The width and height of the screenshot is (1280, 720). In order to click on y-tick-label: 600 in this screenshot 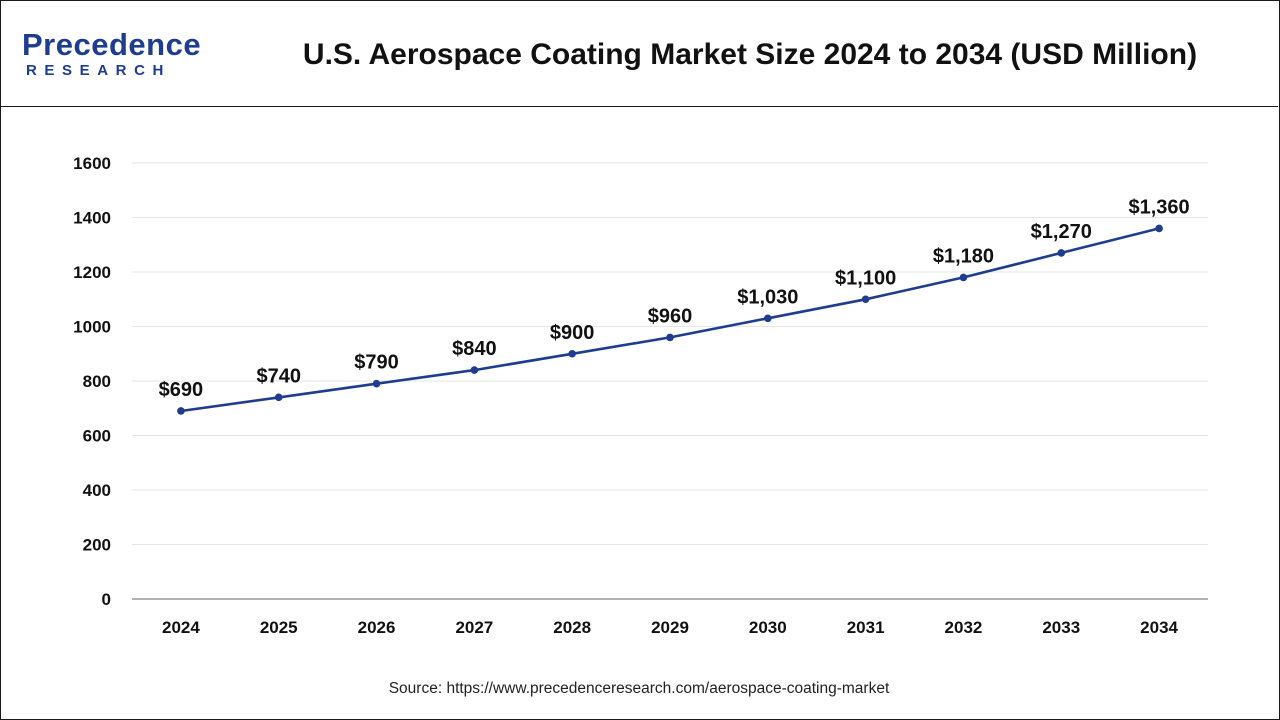, I will do `click(97, 436)`.